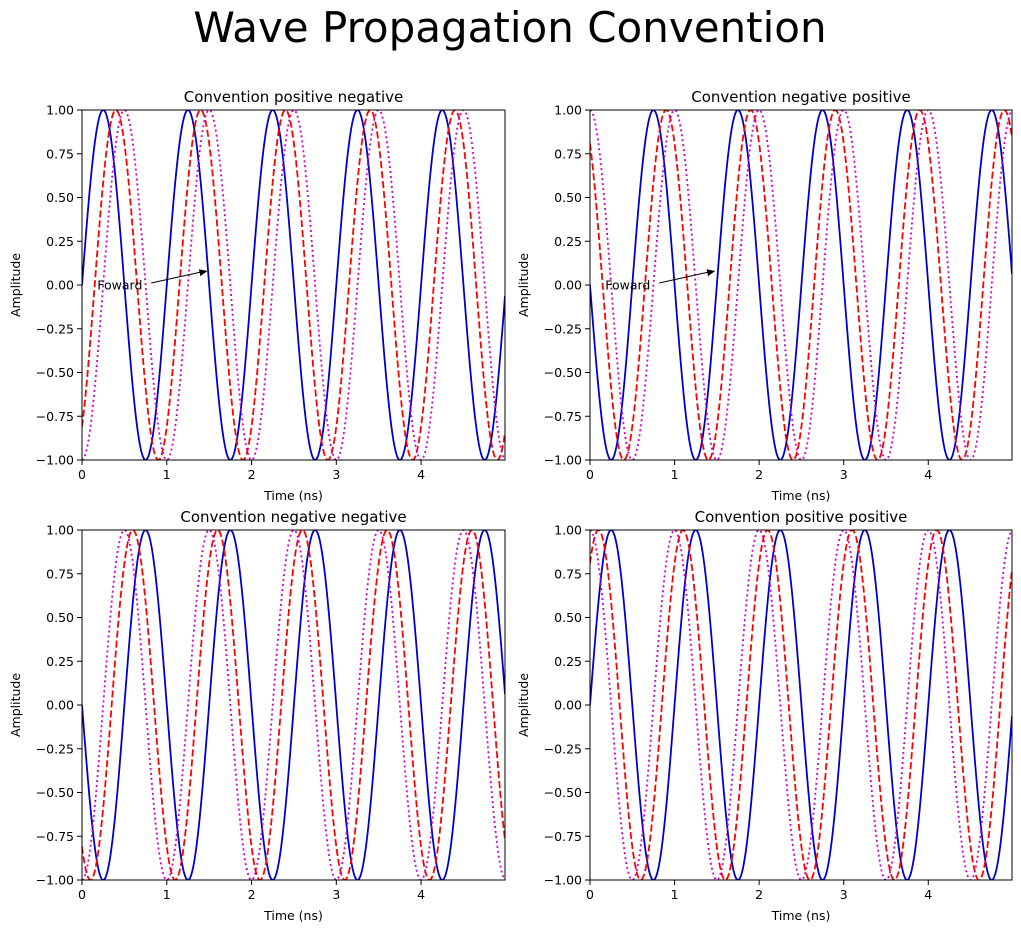 This screenshot has height=933, width=1021. I want to click on panel-title: Convention positive positive, so click(801, 517).